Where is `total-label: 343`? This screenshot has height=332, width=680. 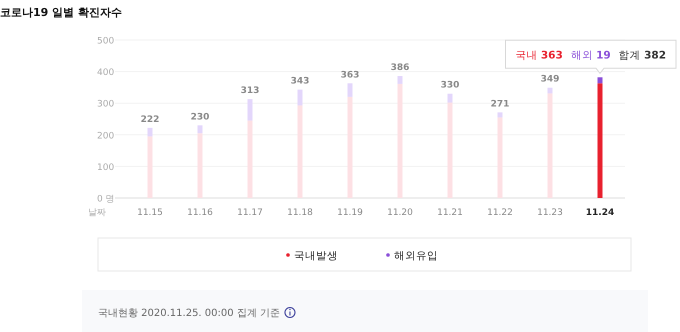 total-label: 343 is located at coordinates (300, 81).